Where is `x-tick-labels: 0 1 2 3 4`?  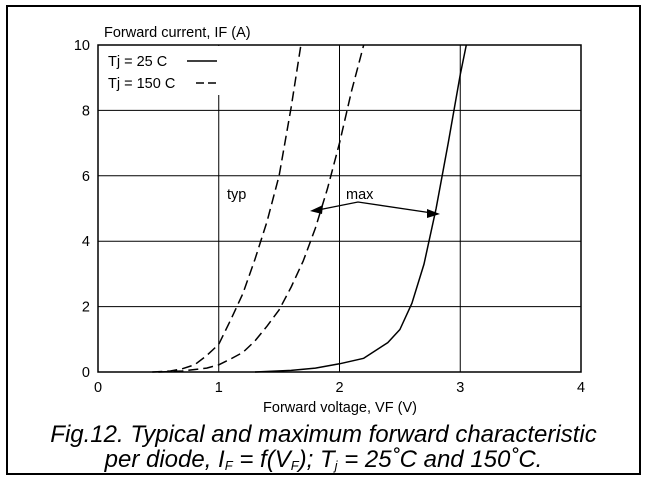 x-tick-labels: 0 1 2 3 4 is located at coordinates (339, 388).